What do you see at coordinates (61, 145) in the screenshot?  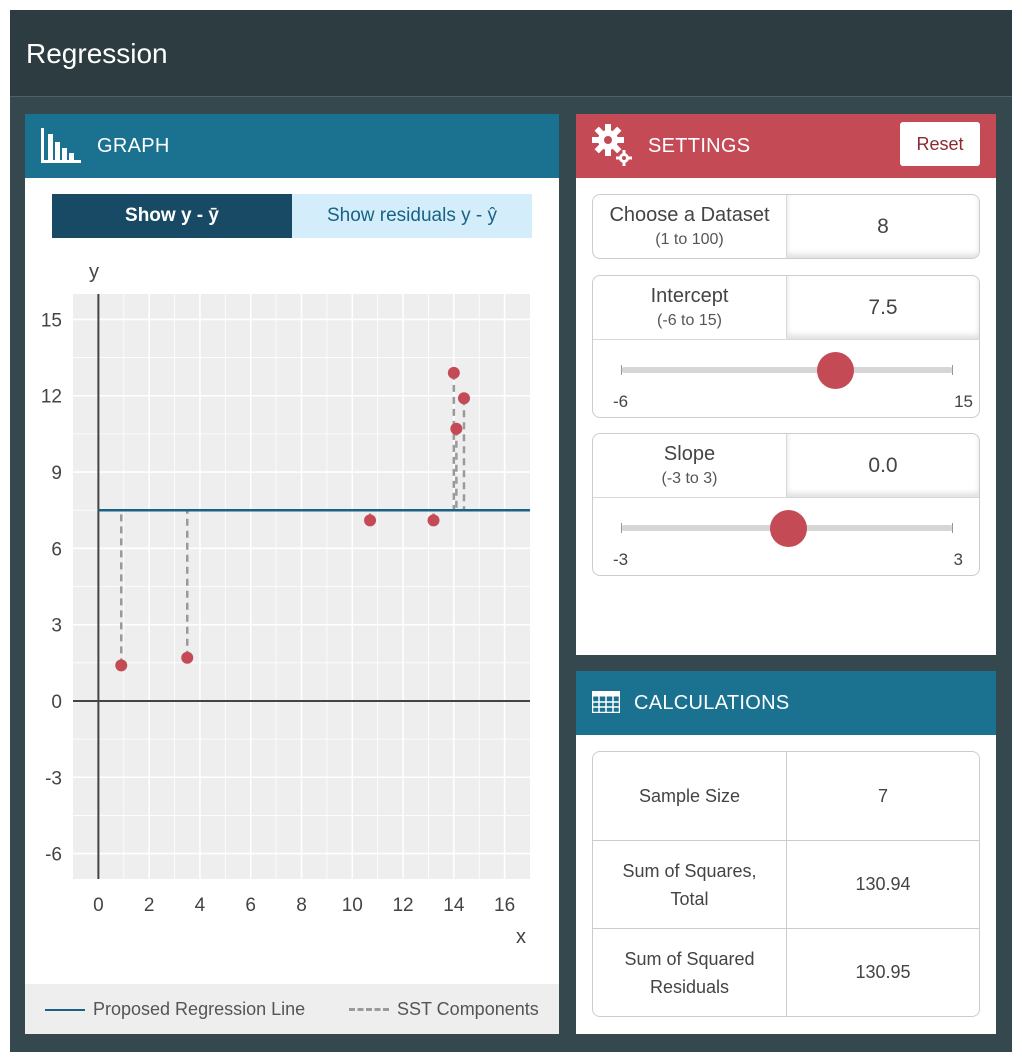 I see `bar-chart-icon` at bounding box center [61, 145].